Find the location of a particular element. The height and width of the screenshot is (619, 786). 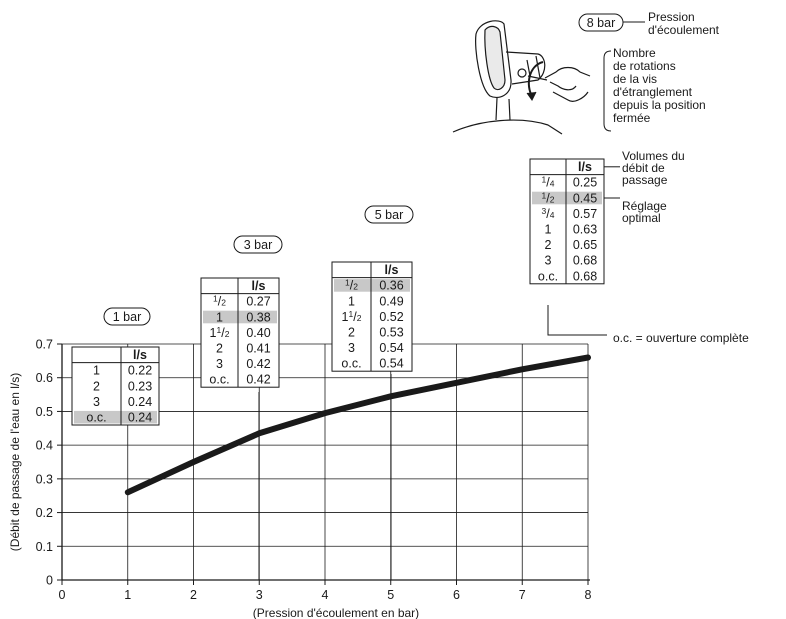

series-layer is located at coordinates (357, 425).